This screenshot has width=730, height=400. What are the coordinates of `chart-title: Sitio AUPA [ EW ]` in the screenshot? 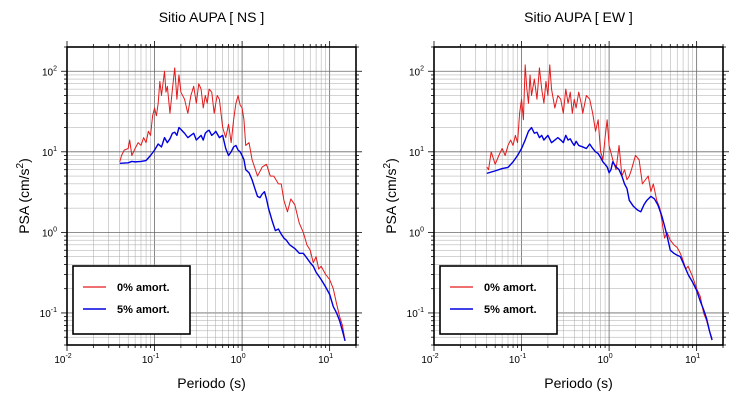 It's located at (578, 17).